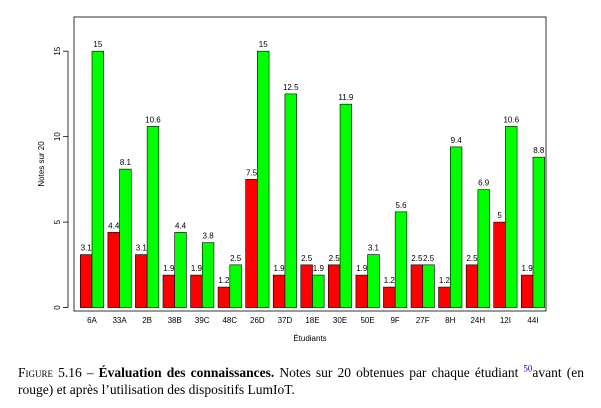 This screenshot has height=408, width=601. Describe the element at coordinates (186, 372) in the screenshot. I see `caption-title: Évaluation des connaissances.` at that location.